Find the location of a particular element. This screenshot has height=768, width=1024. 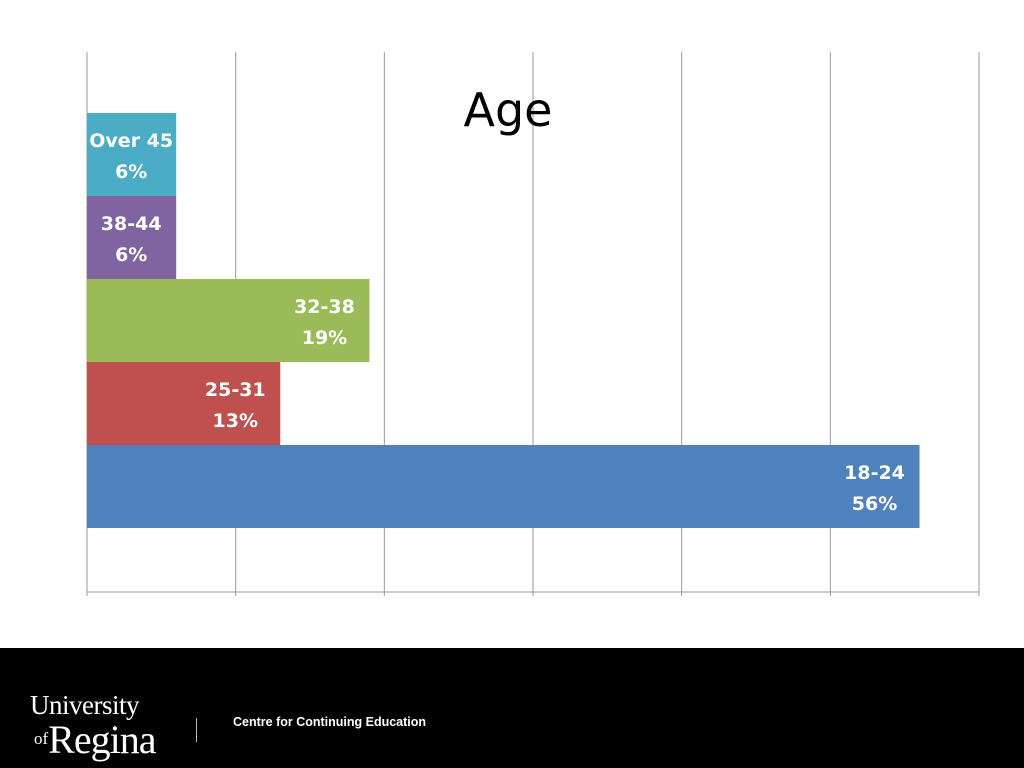

bar-category-label: 18-24 is located at coordinates (874, 473).